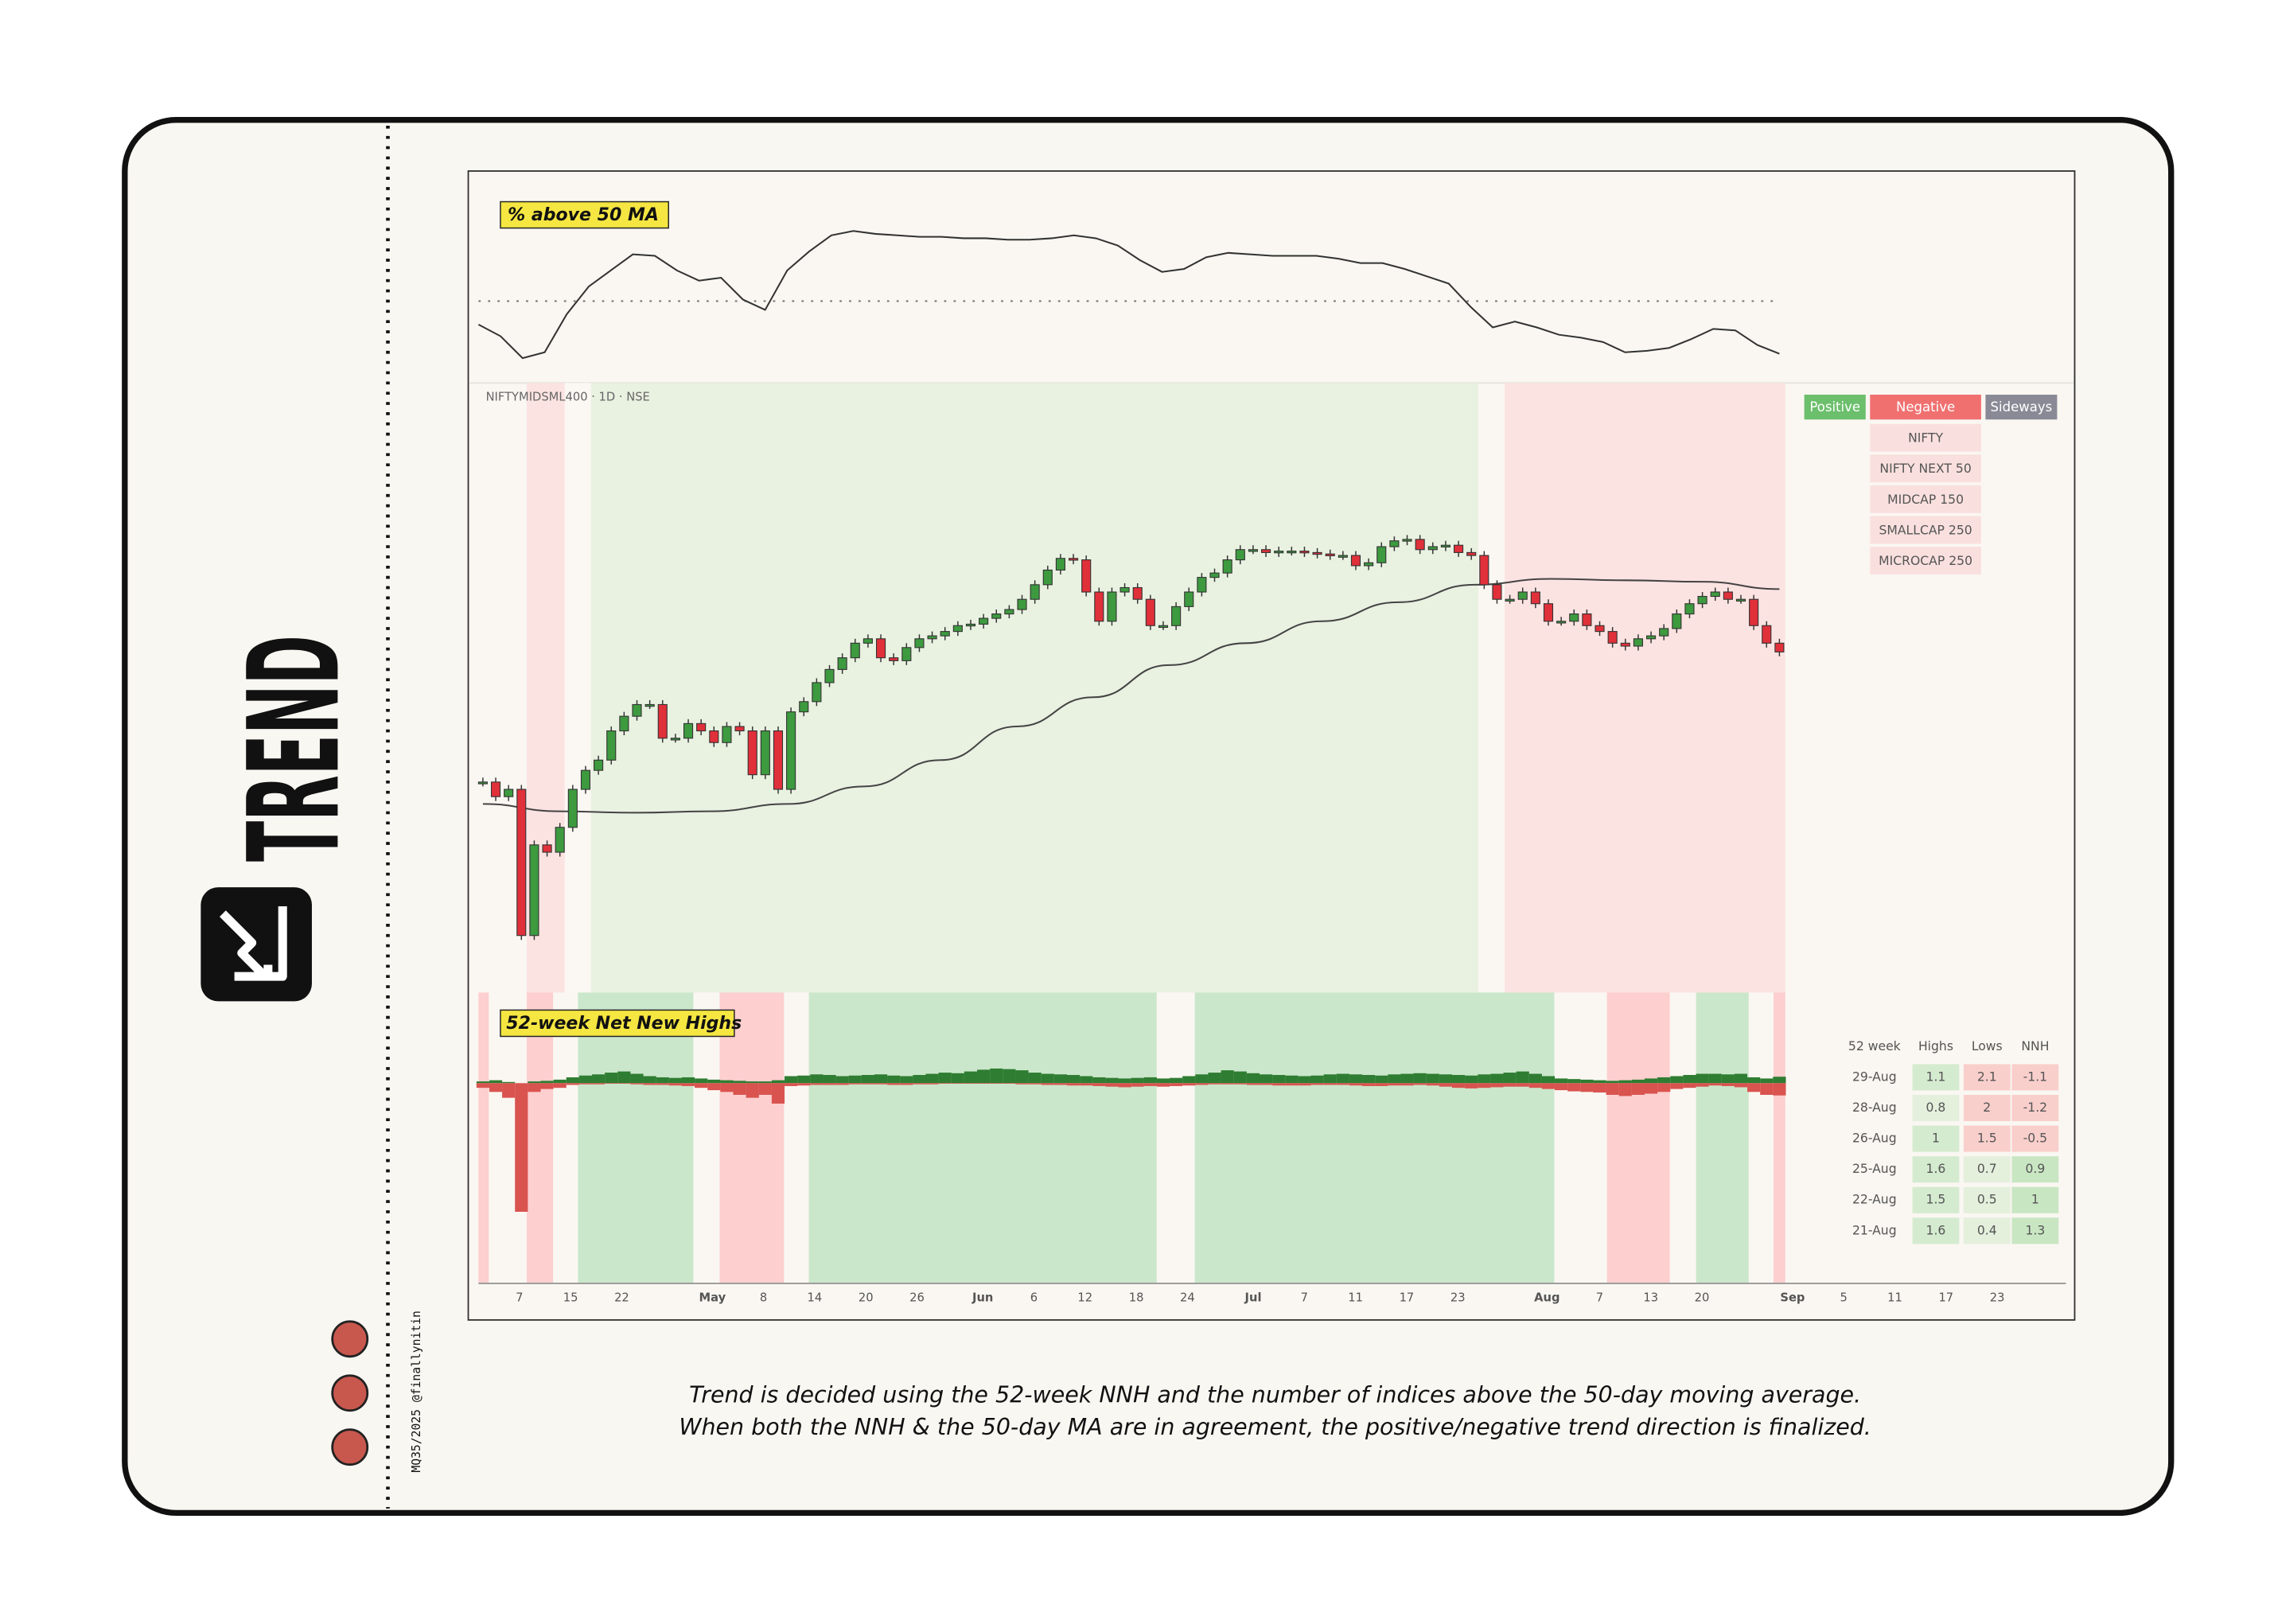 The image size is (2274, 1624). What do you see at coordinates (1084, 1297) in the screenshot?
I see `x-tick-label: 12` at bounding box center [1084, 1297].